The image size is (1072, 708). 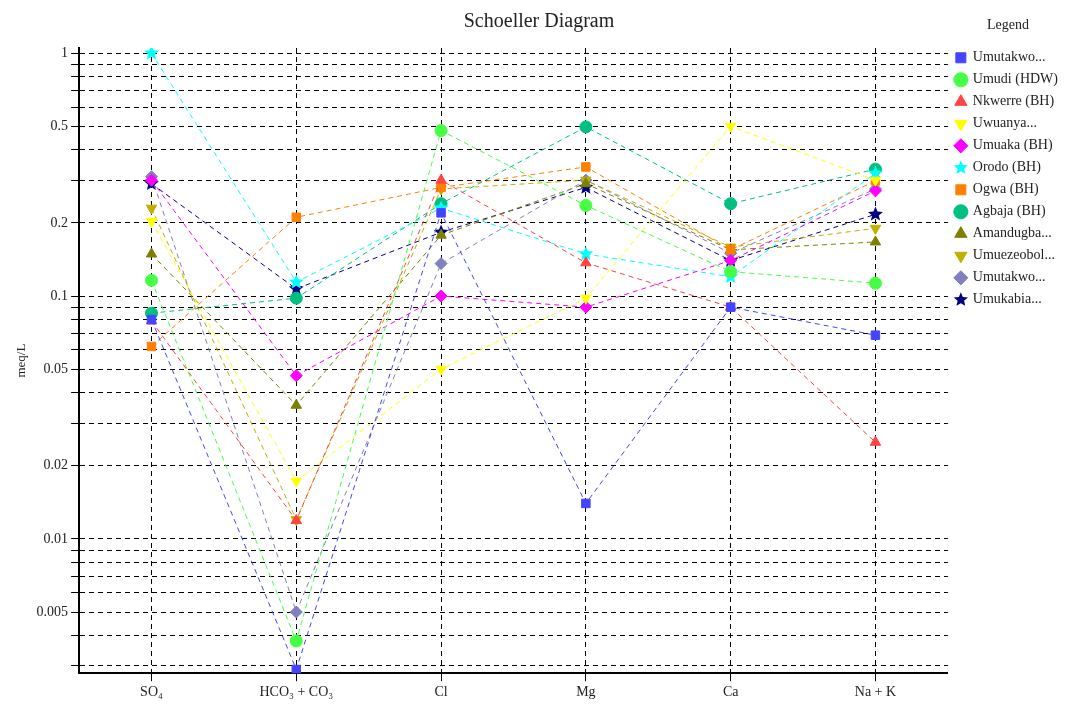 I want to click on y-axis-title: meq/L, so click(x=21, y=360).